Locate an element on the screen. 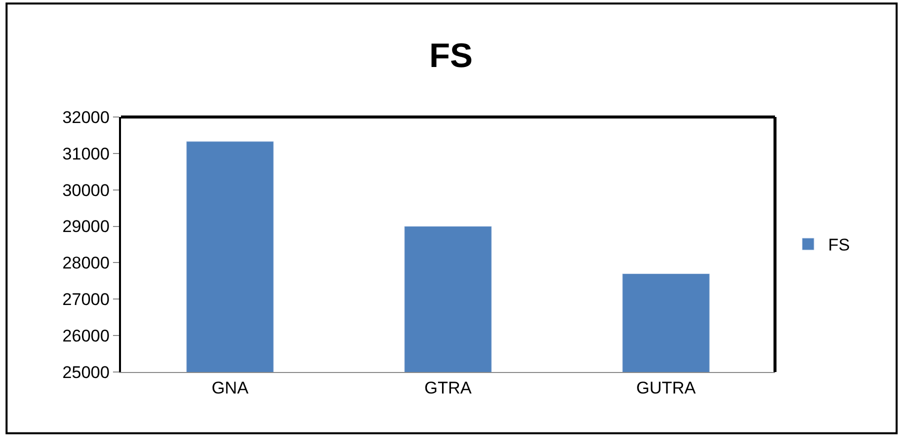 This screenshot has width=902, height=436. y-tick-label: 32000 is located at coordinates (86, 117).